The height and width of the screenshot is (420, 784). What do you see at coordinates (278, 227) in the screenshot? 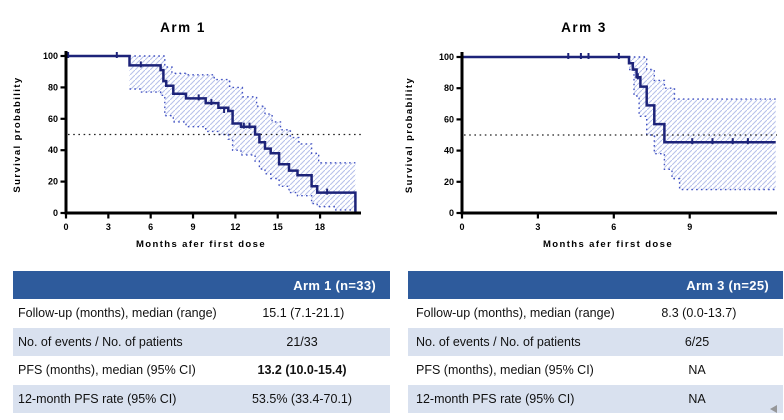
I see `x-tick-label: 15` at bounding box center [278, 227].